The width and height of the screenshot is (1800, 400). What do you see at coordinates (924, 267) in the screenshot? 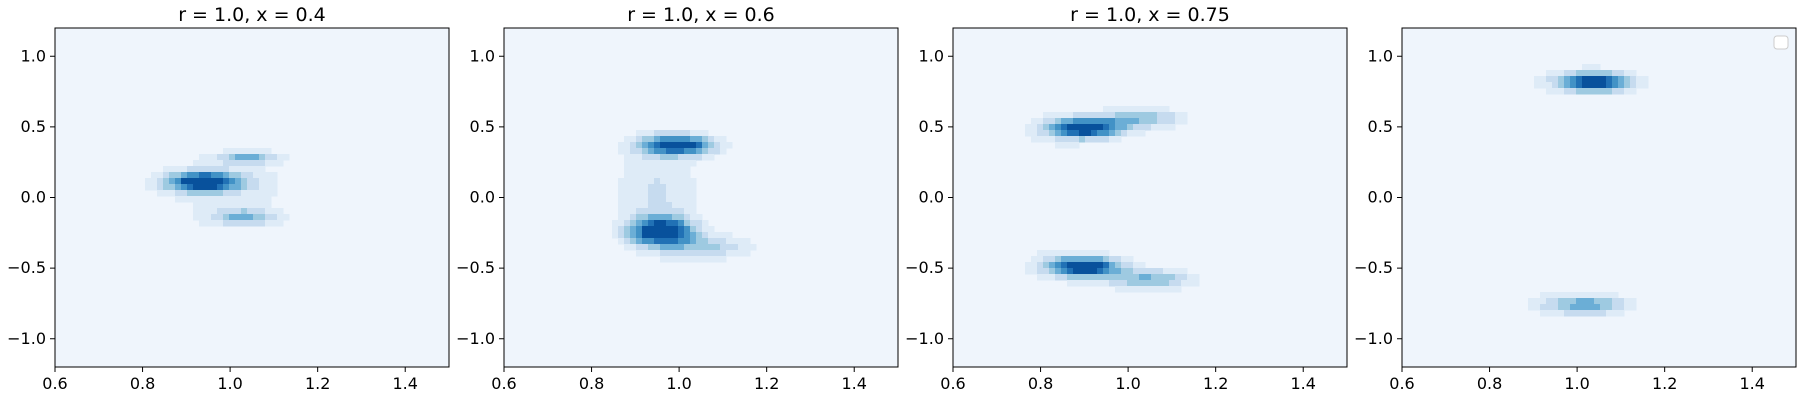
I see `y-tick-label: −0.5` at bounding box center [924, 267].